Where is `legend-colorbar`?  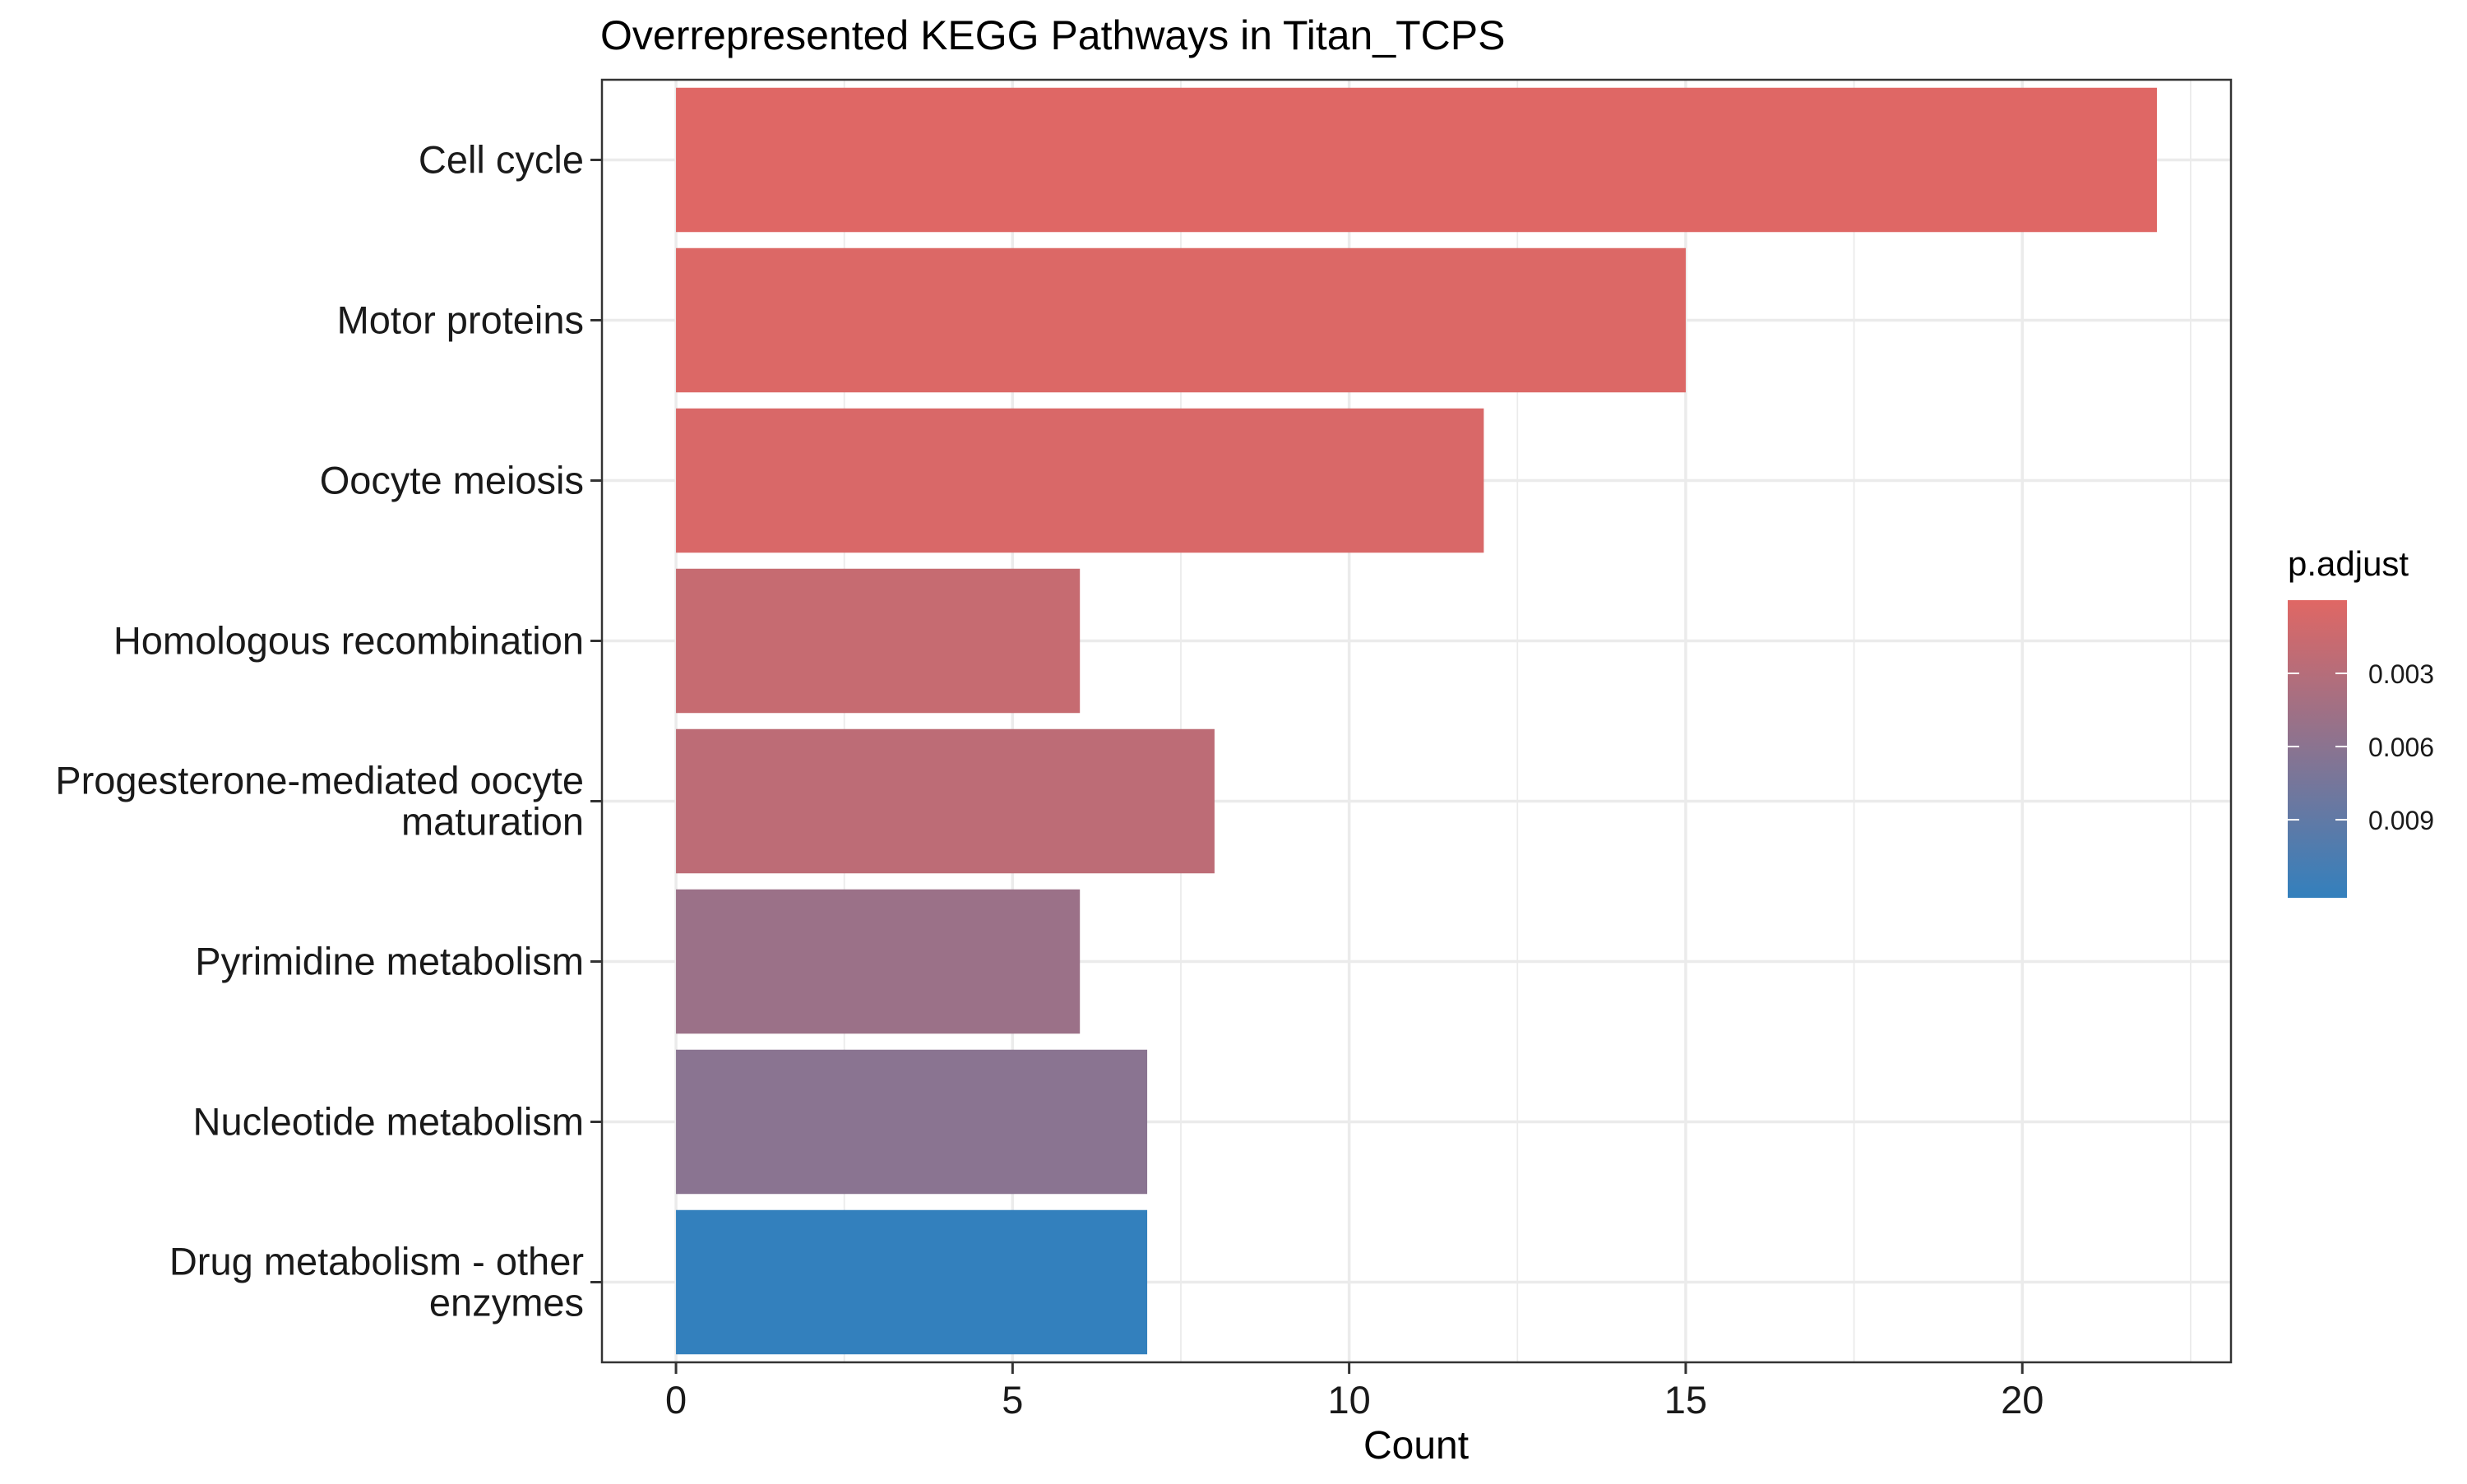 legend-colorbar is located at coordinates (2318, 749).